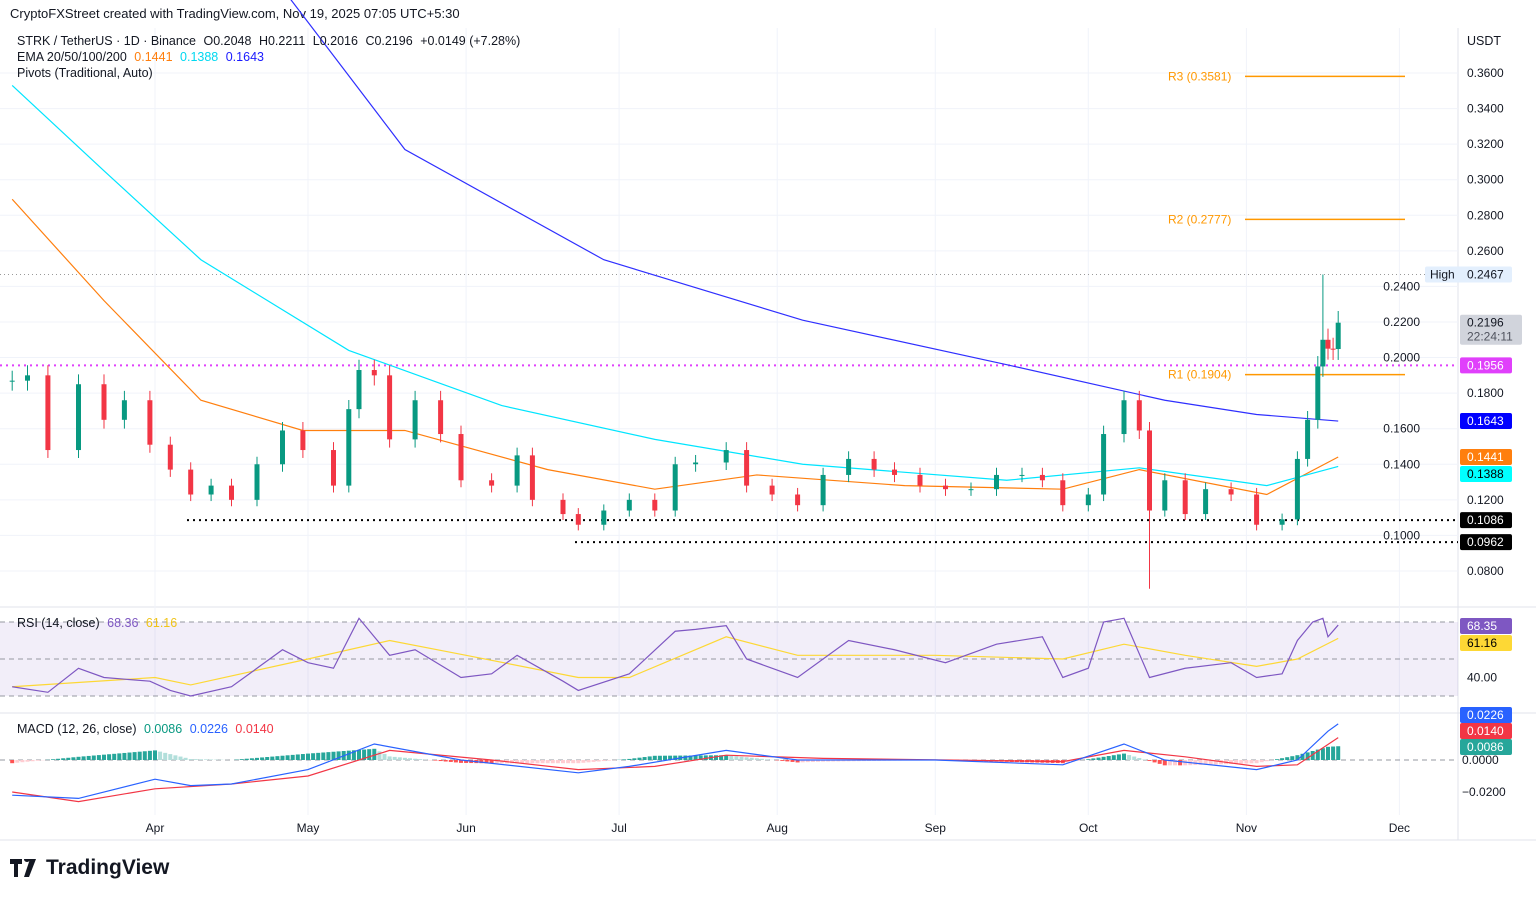  I want to click on macd-hist-tag: 0.0086, so click(1486, 747).